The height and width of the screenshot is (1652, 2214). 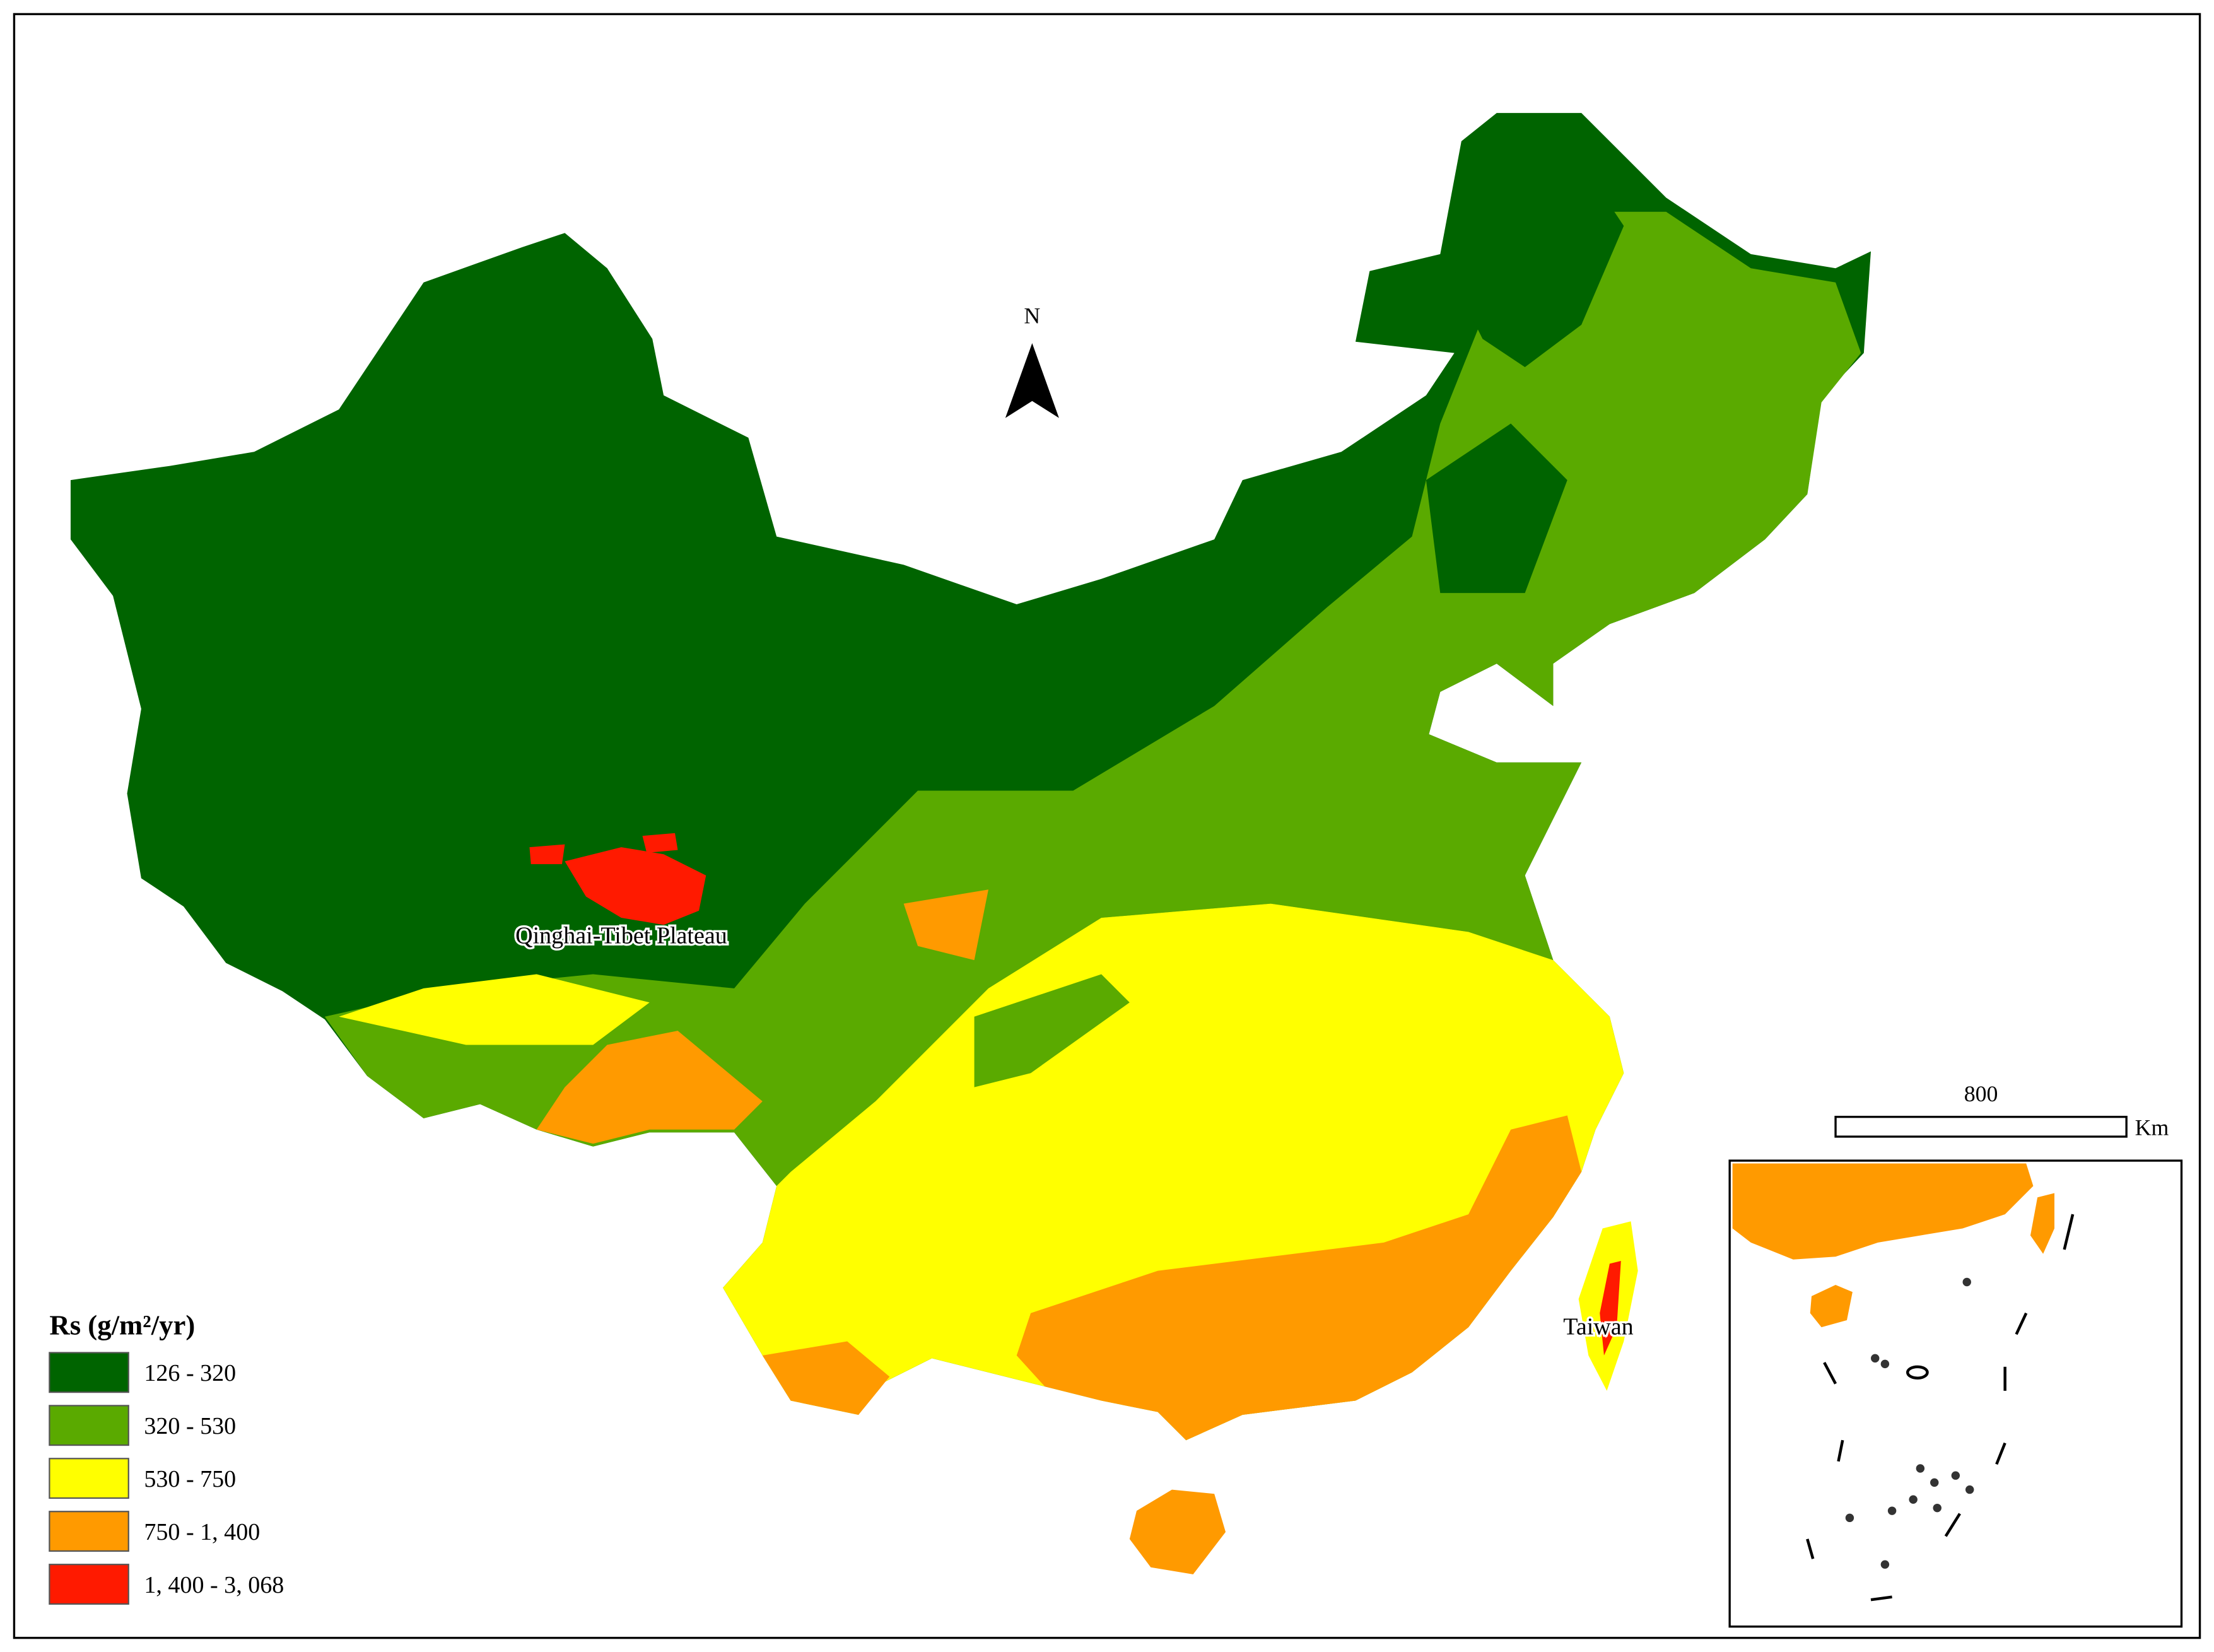 I want to click on inset-mainland, so click(x=1883, y=1211).